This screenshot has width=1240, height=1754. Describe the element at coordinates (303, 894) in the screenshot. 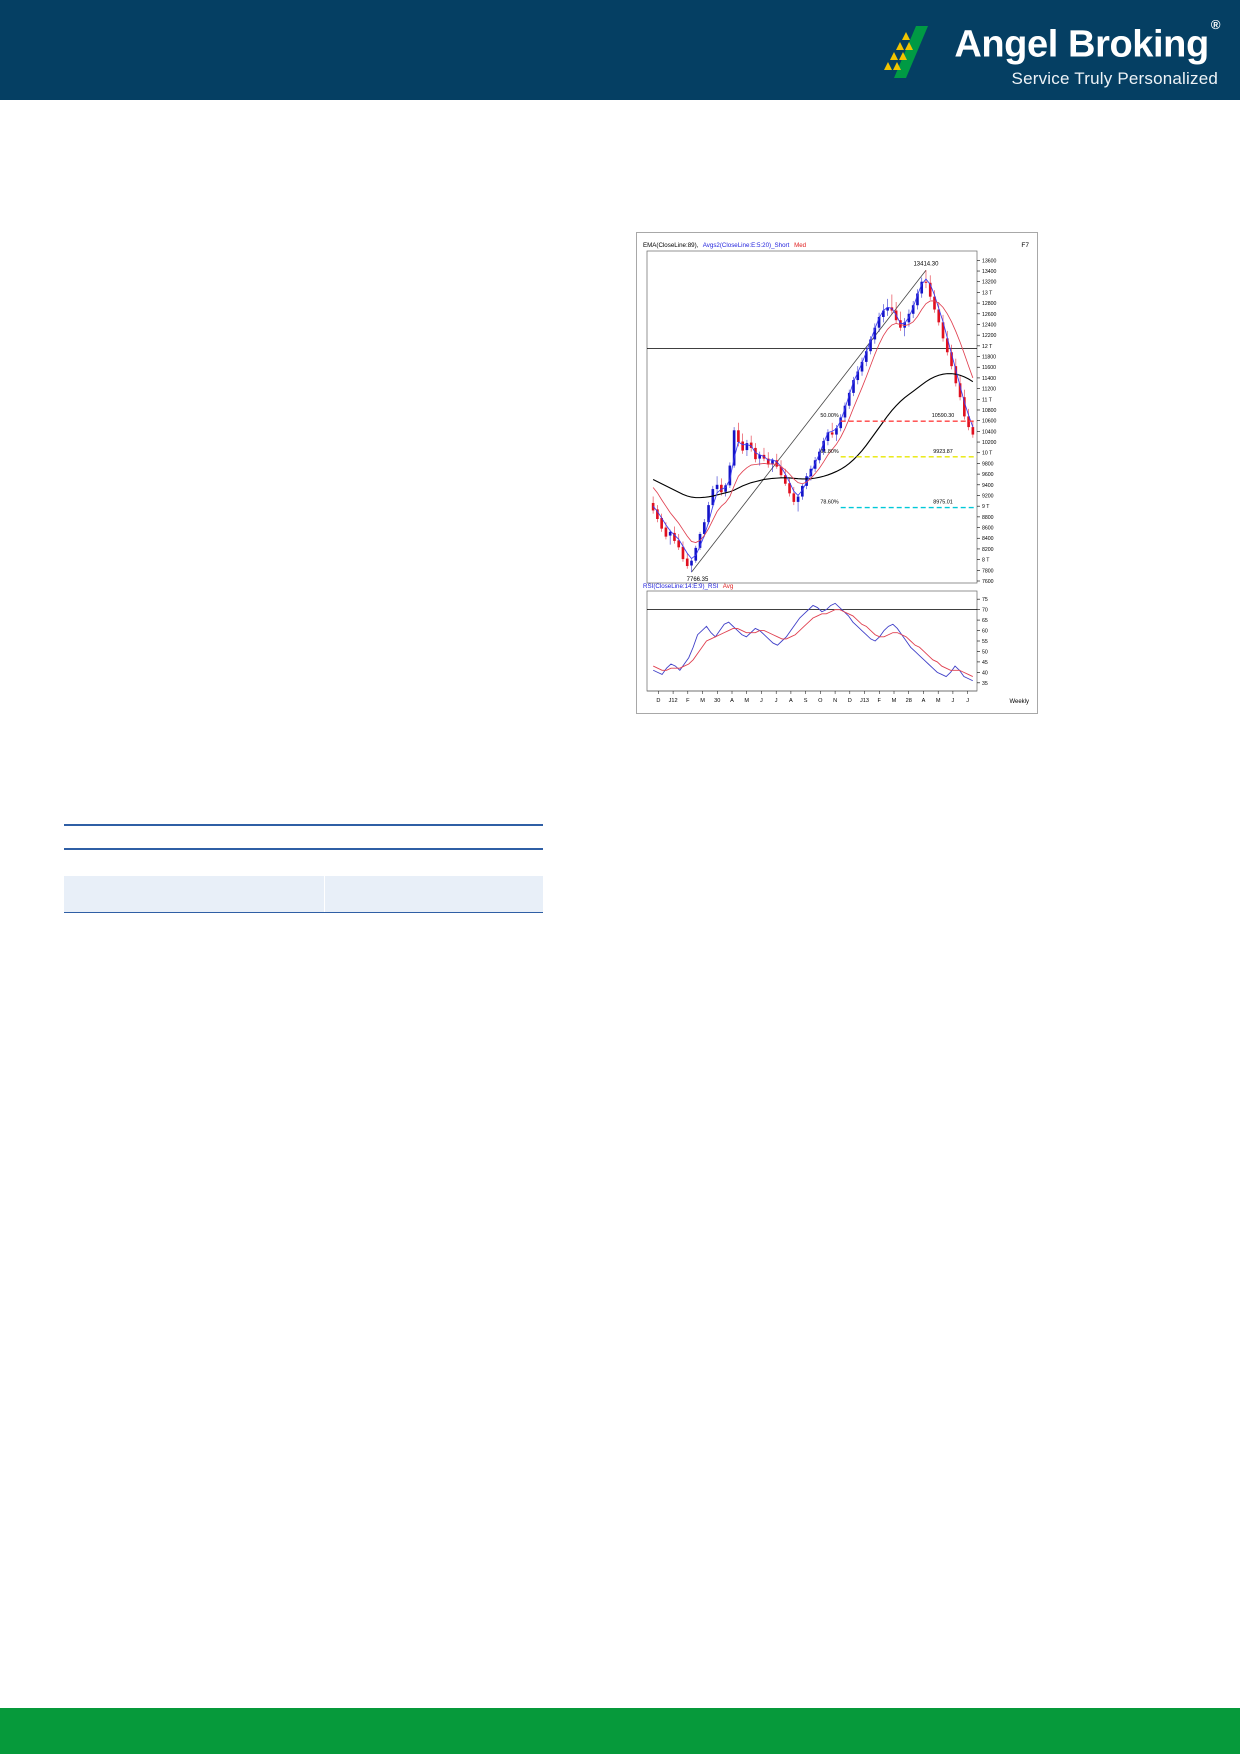

I see `table-row` at that location.